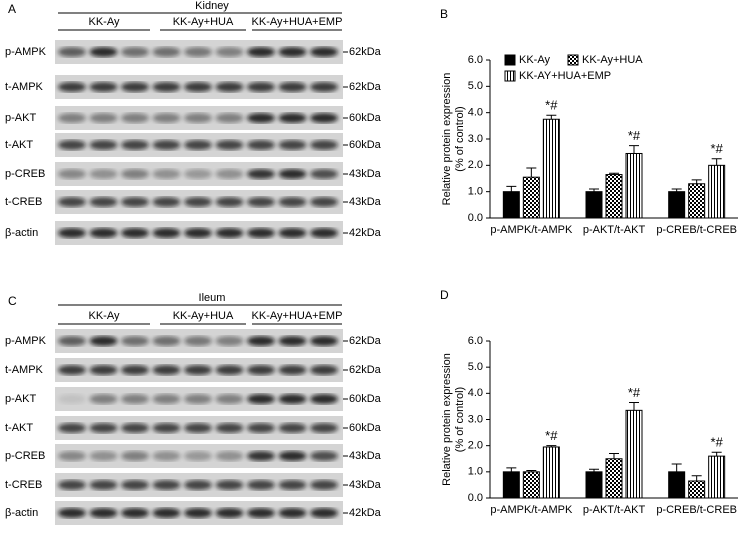 This screenshot has height=535, width=741. Describe the element at coordinates (12, 9) in the screenshot. I see `panel-letter: A` at that location.